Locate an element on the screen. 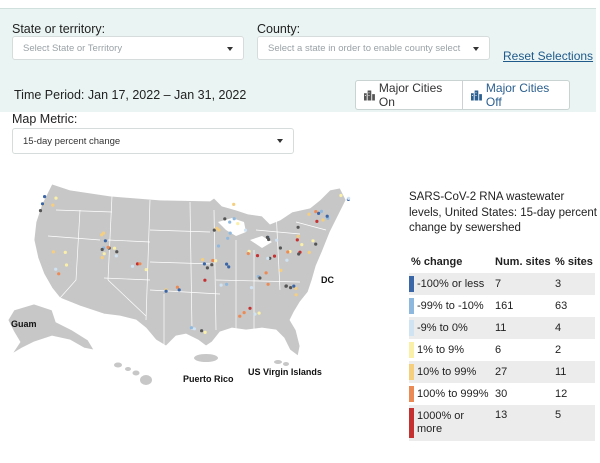 This screenshot has width=600, height=463. puerto-rico-shape is located at coordinates (206, 358).